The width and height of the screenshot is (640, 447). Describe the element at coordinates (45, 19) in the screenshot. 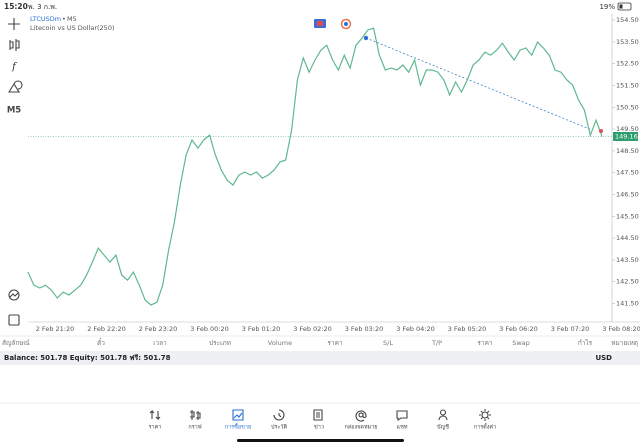

I see `chart-symbol: LTCUSDm` at that location.